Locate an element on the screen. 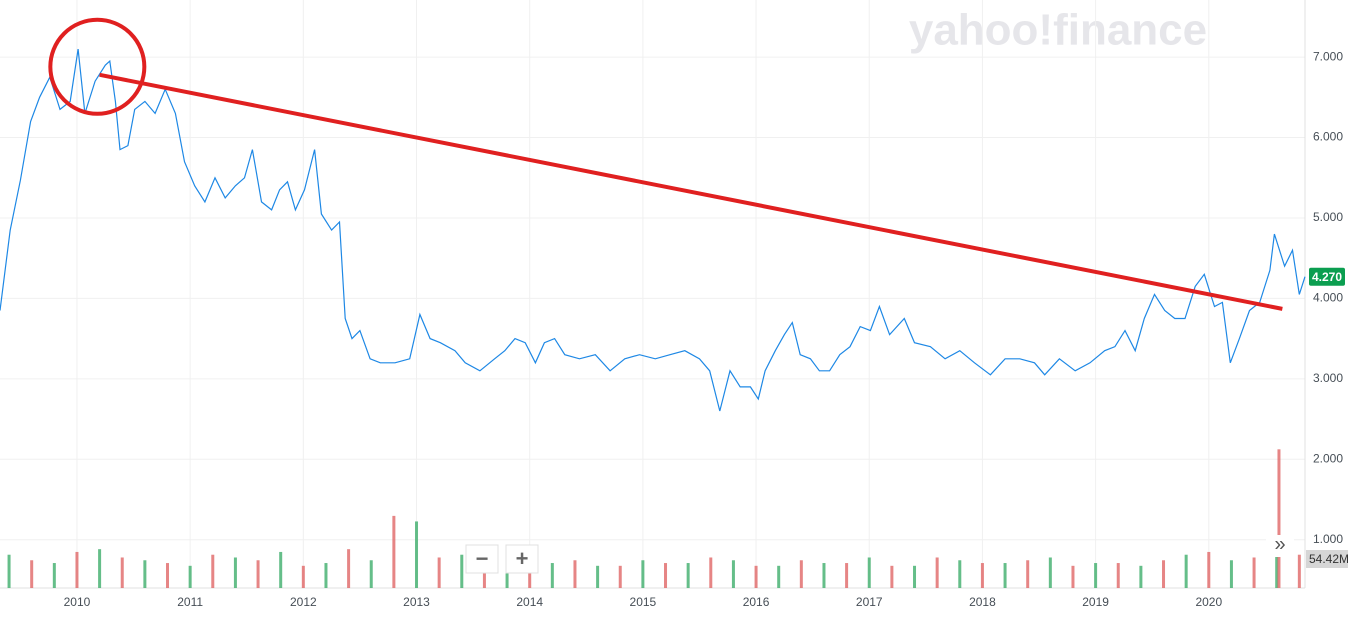  volume-tag is located at coordinates (1327, 559).